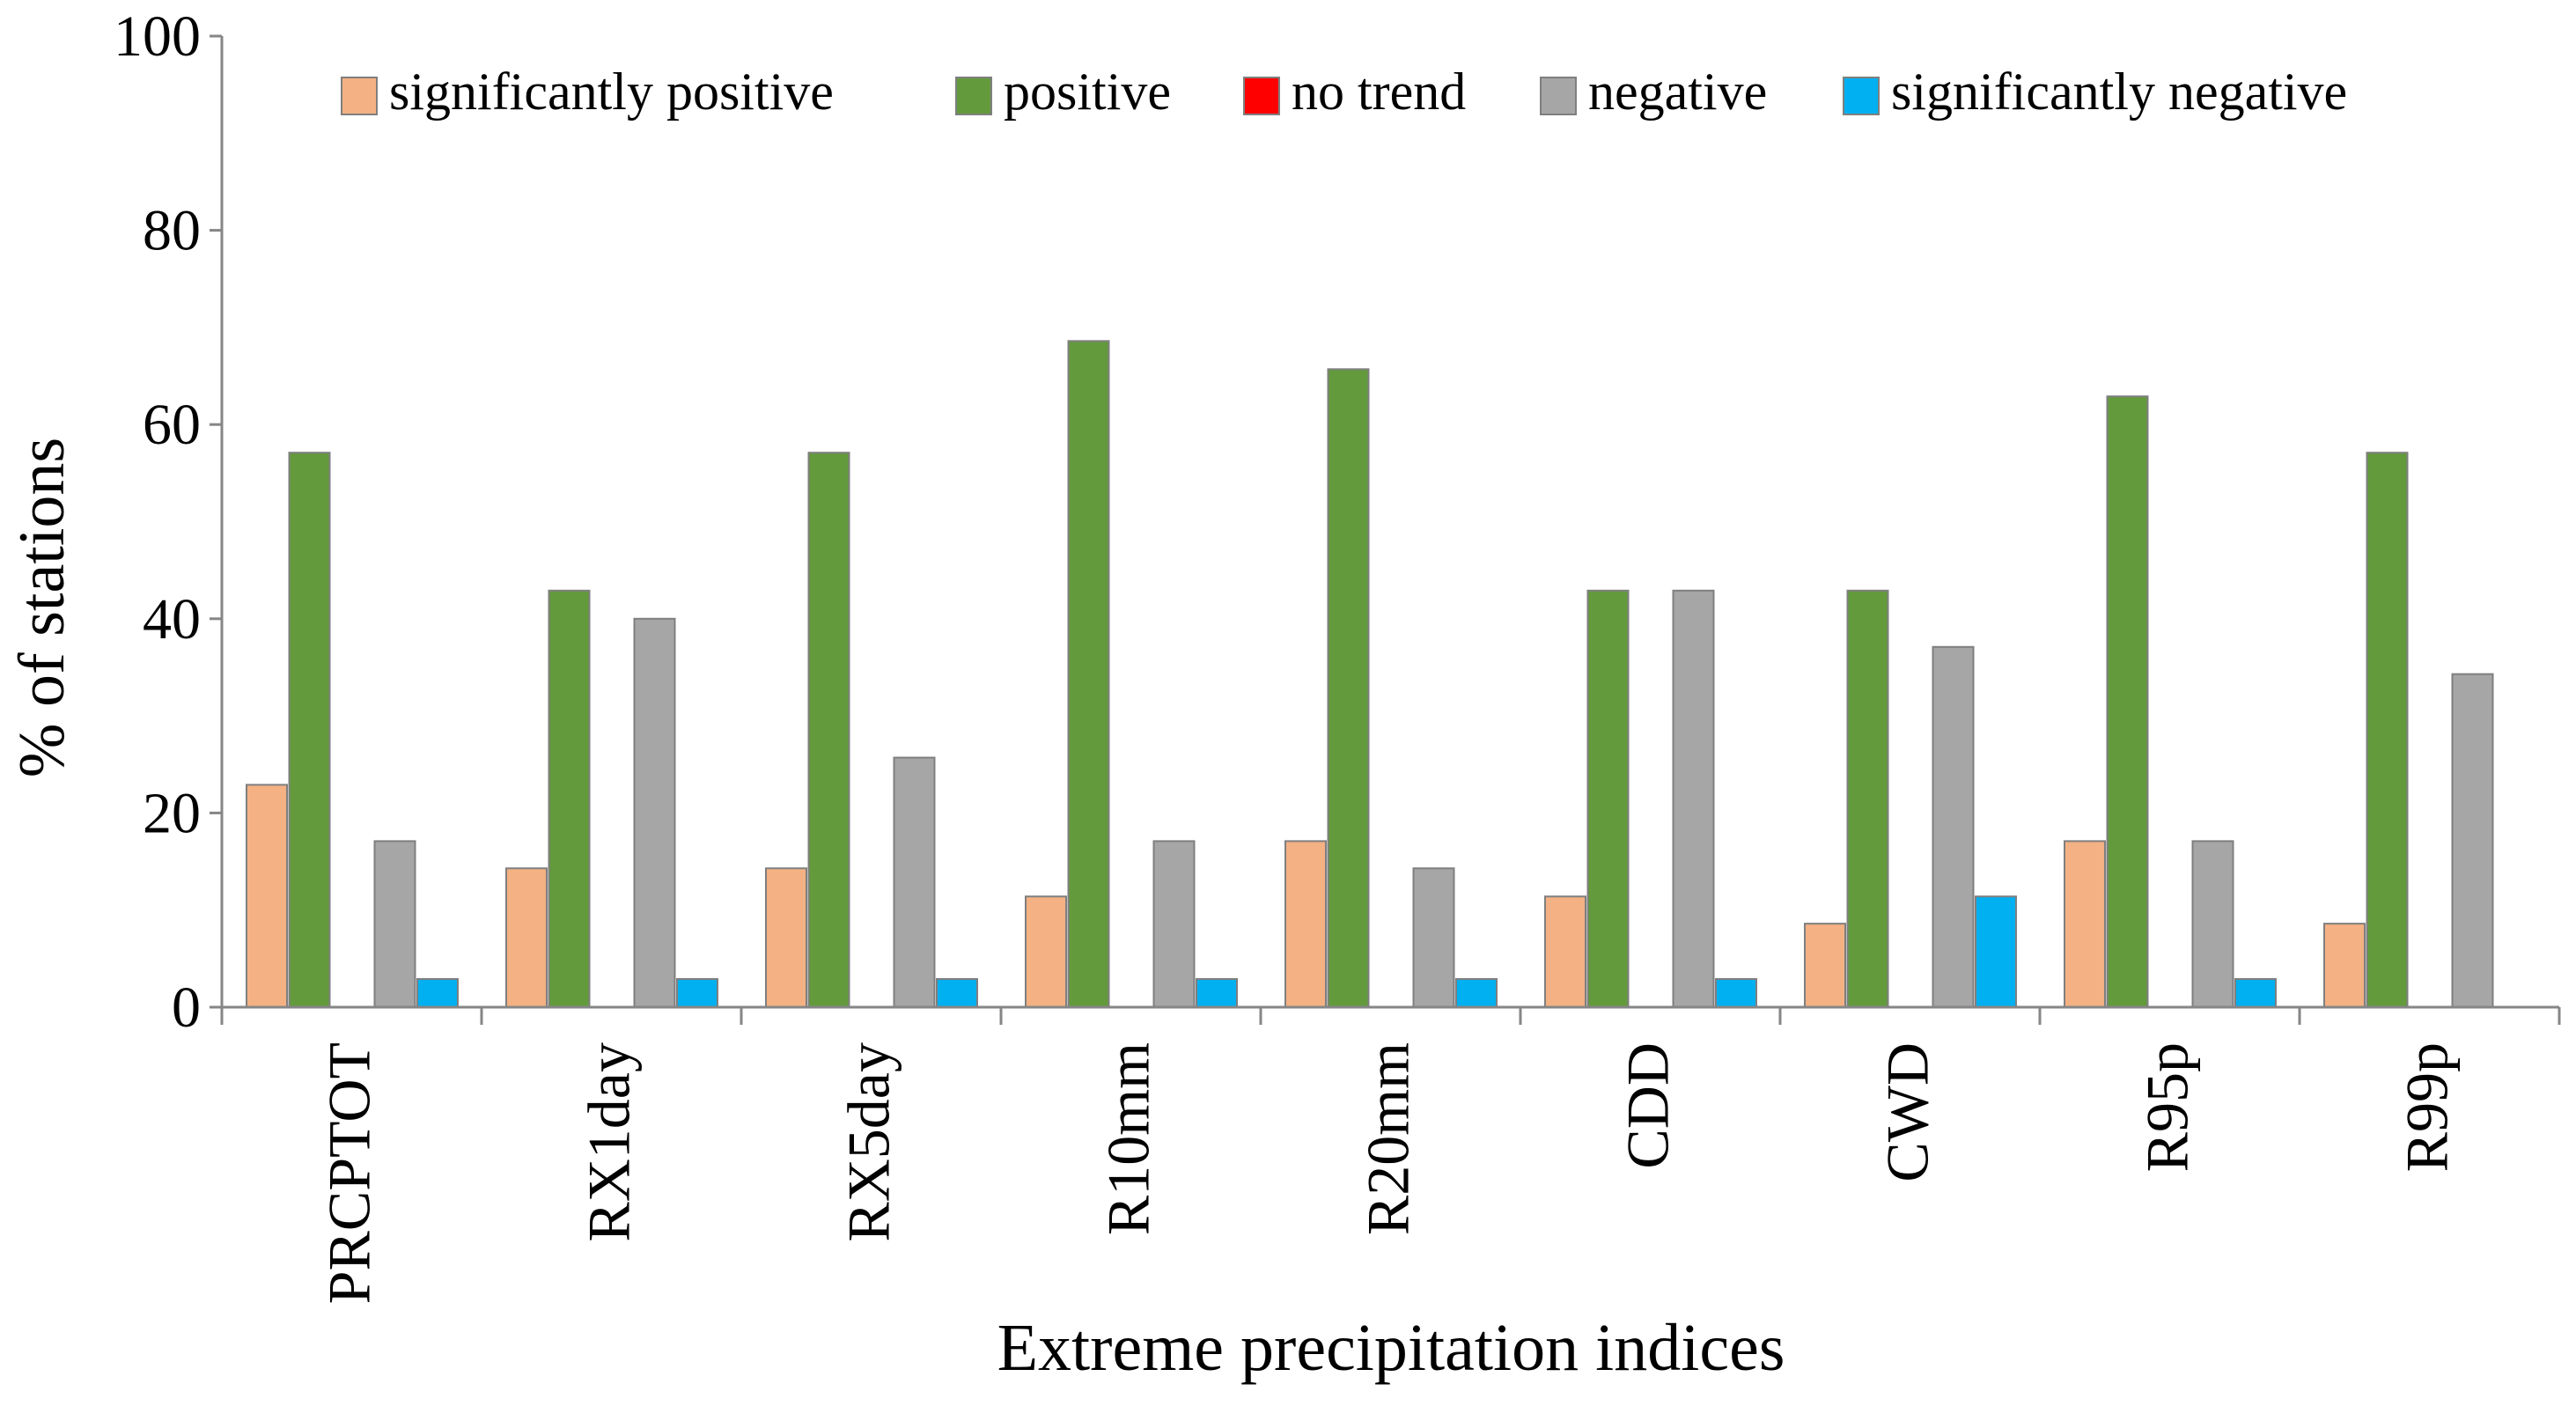 The width and height of the screenshot is (2576, 1406). I want to click on bar-rx5day-negative, so click(915, 882).